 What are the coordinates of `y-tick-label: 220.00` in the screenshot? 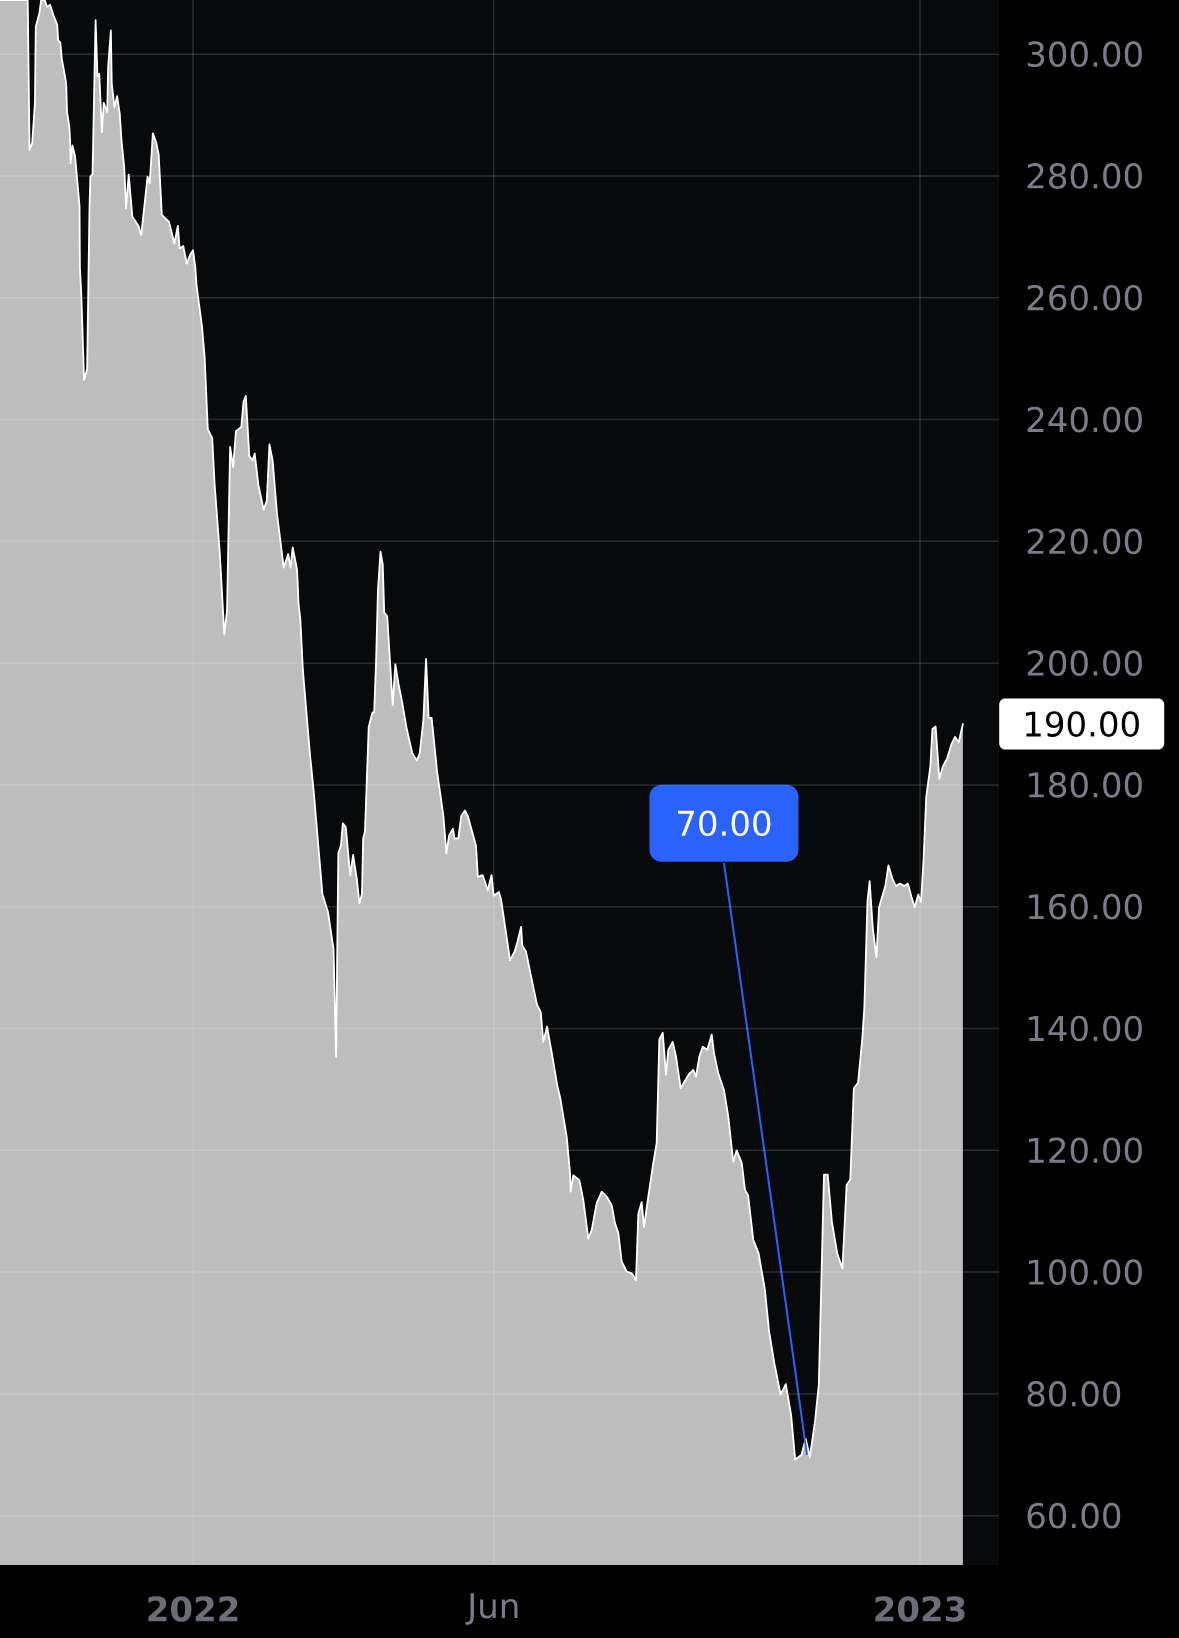 It's located at (1084, 541).